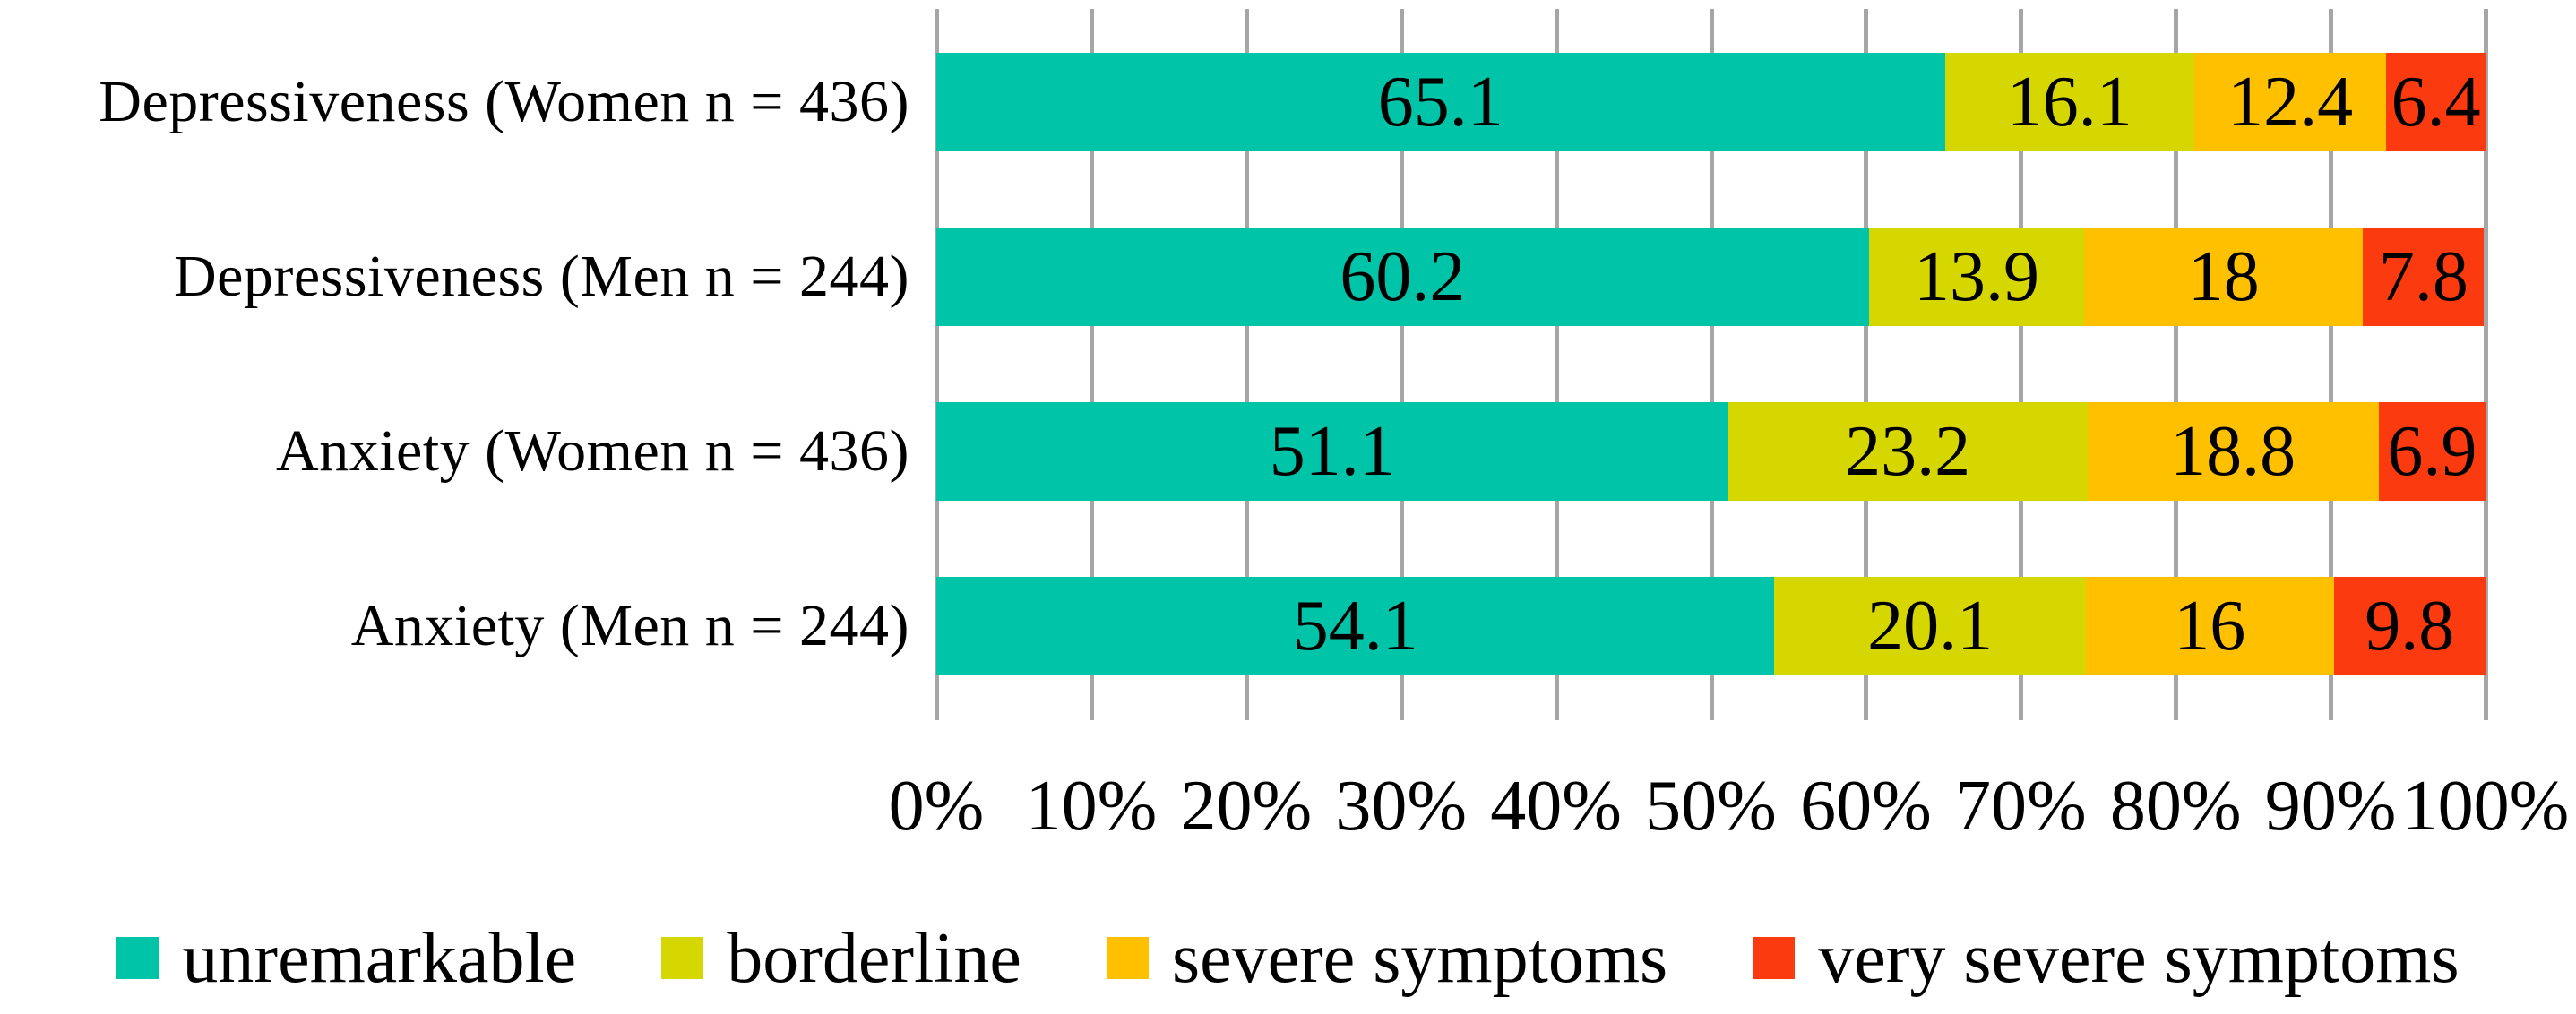  Describe the element at coordinates (1866, 806) in the screenshot. I see `x-tick-label: 60%` at that location.